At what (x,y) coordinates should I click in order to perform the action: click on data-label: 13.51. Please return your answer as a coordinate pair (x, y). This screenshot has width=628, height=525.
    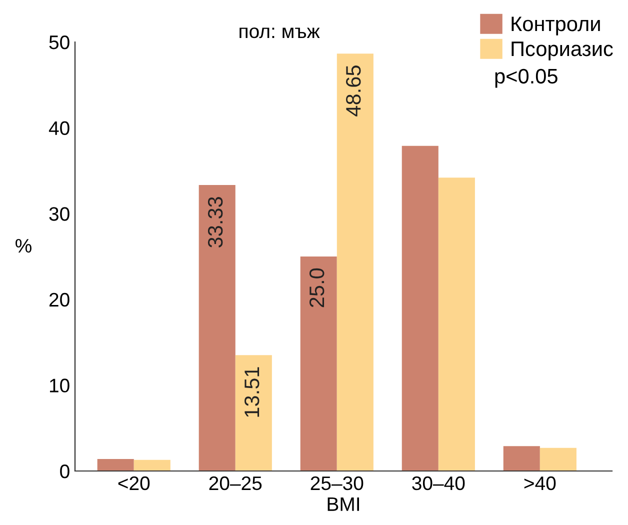
    Looking at the image, I should click on (252, 392).